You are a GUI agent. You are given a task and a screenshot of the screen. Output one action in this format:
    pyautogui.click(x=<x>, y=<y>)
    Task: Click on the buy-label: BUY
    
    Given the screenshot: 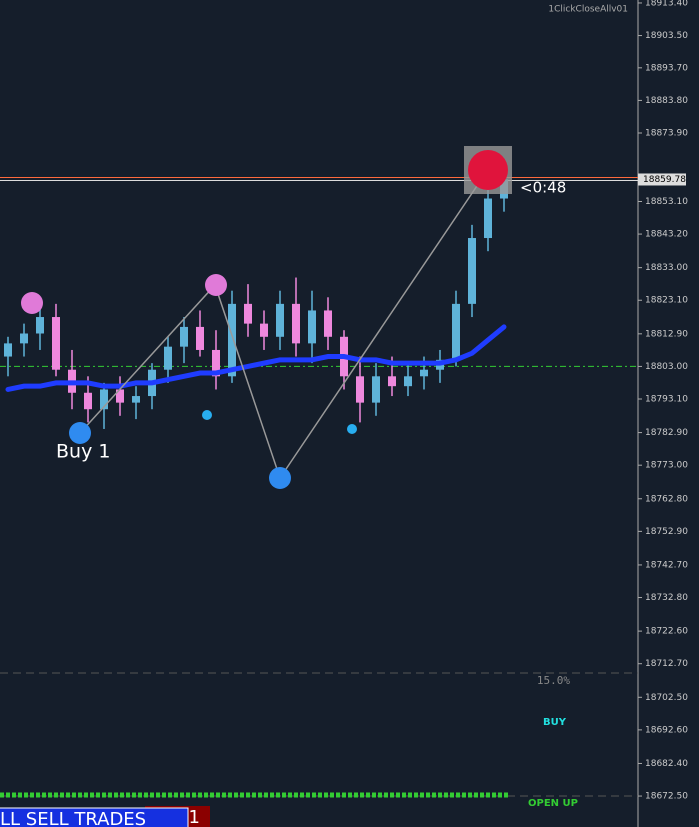 What is the action you would take?
    pyautogui.click(x=555, y=722)
    